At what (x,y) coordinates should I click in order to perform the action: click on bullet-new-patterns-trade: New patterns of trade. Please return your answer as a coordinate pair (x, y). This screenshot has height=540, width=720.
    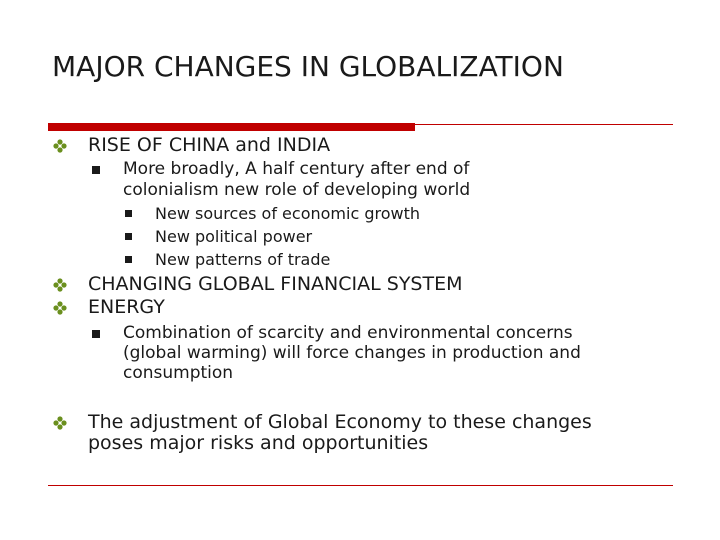
    Looking at the image, I should click on (243, 259).